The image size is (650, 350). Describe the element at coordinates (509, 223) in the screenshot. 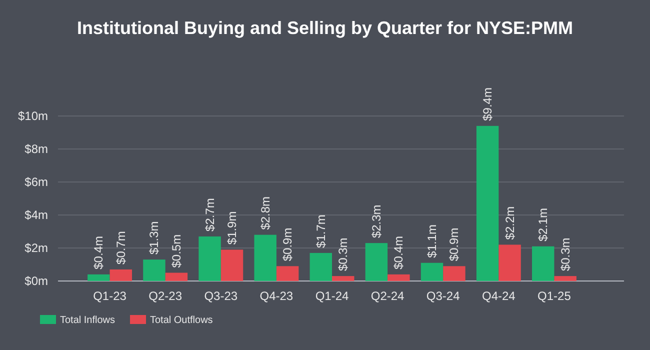

I see `data-label: $2.2m` at that location.